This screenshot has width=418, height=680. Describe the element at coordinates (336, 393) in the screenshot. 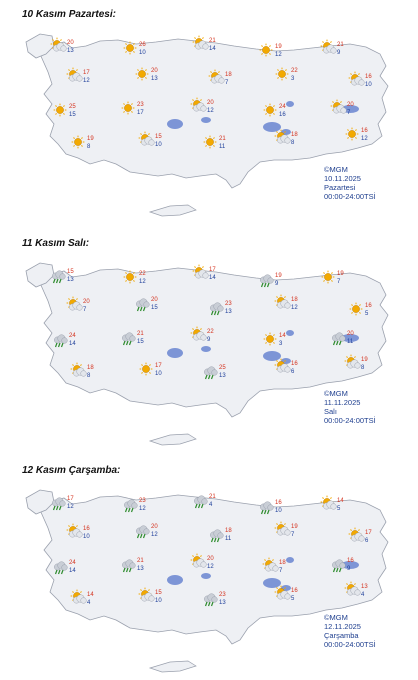

I see `caption-credit: ©MGM` at that location.